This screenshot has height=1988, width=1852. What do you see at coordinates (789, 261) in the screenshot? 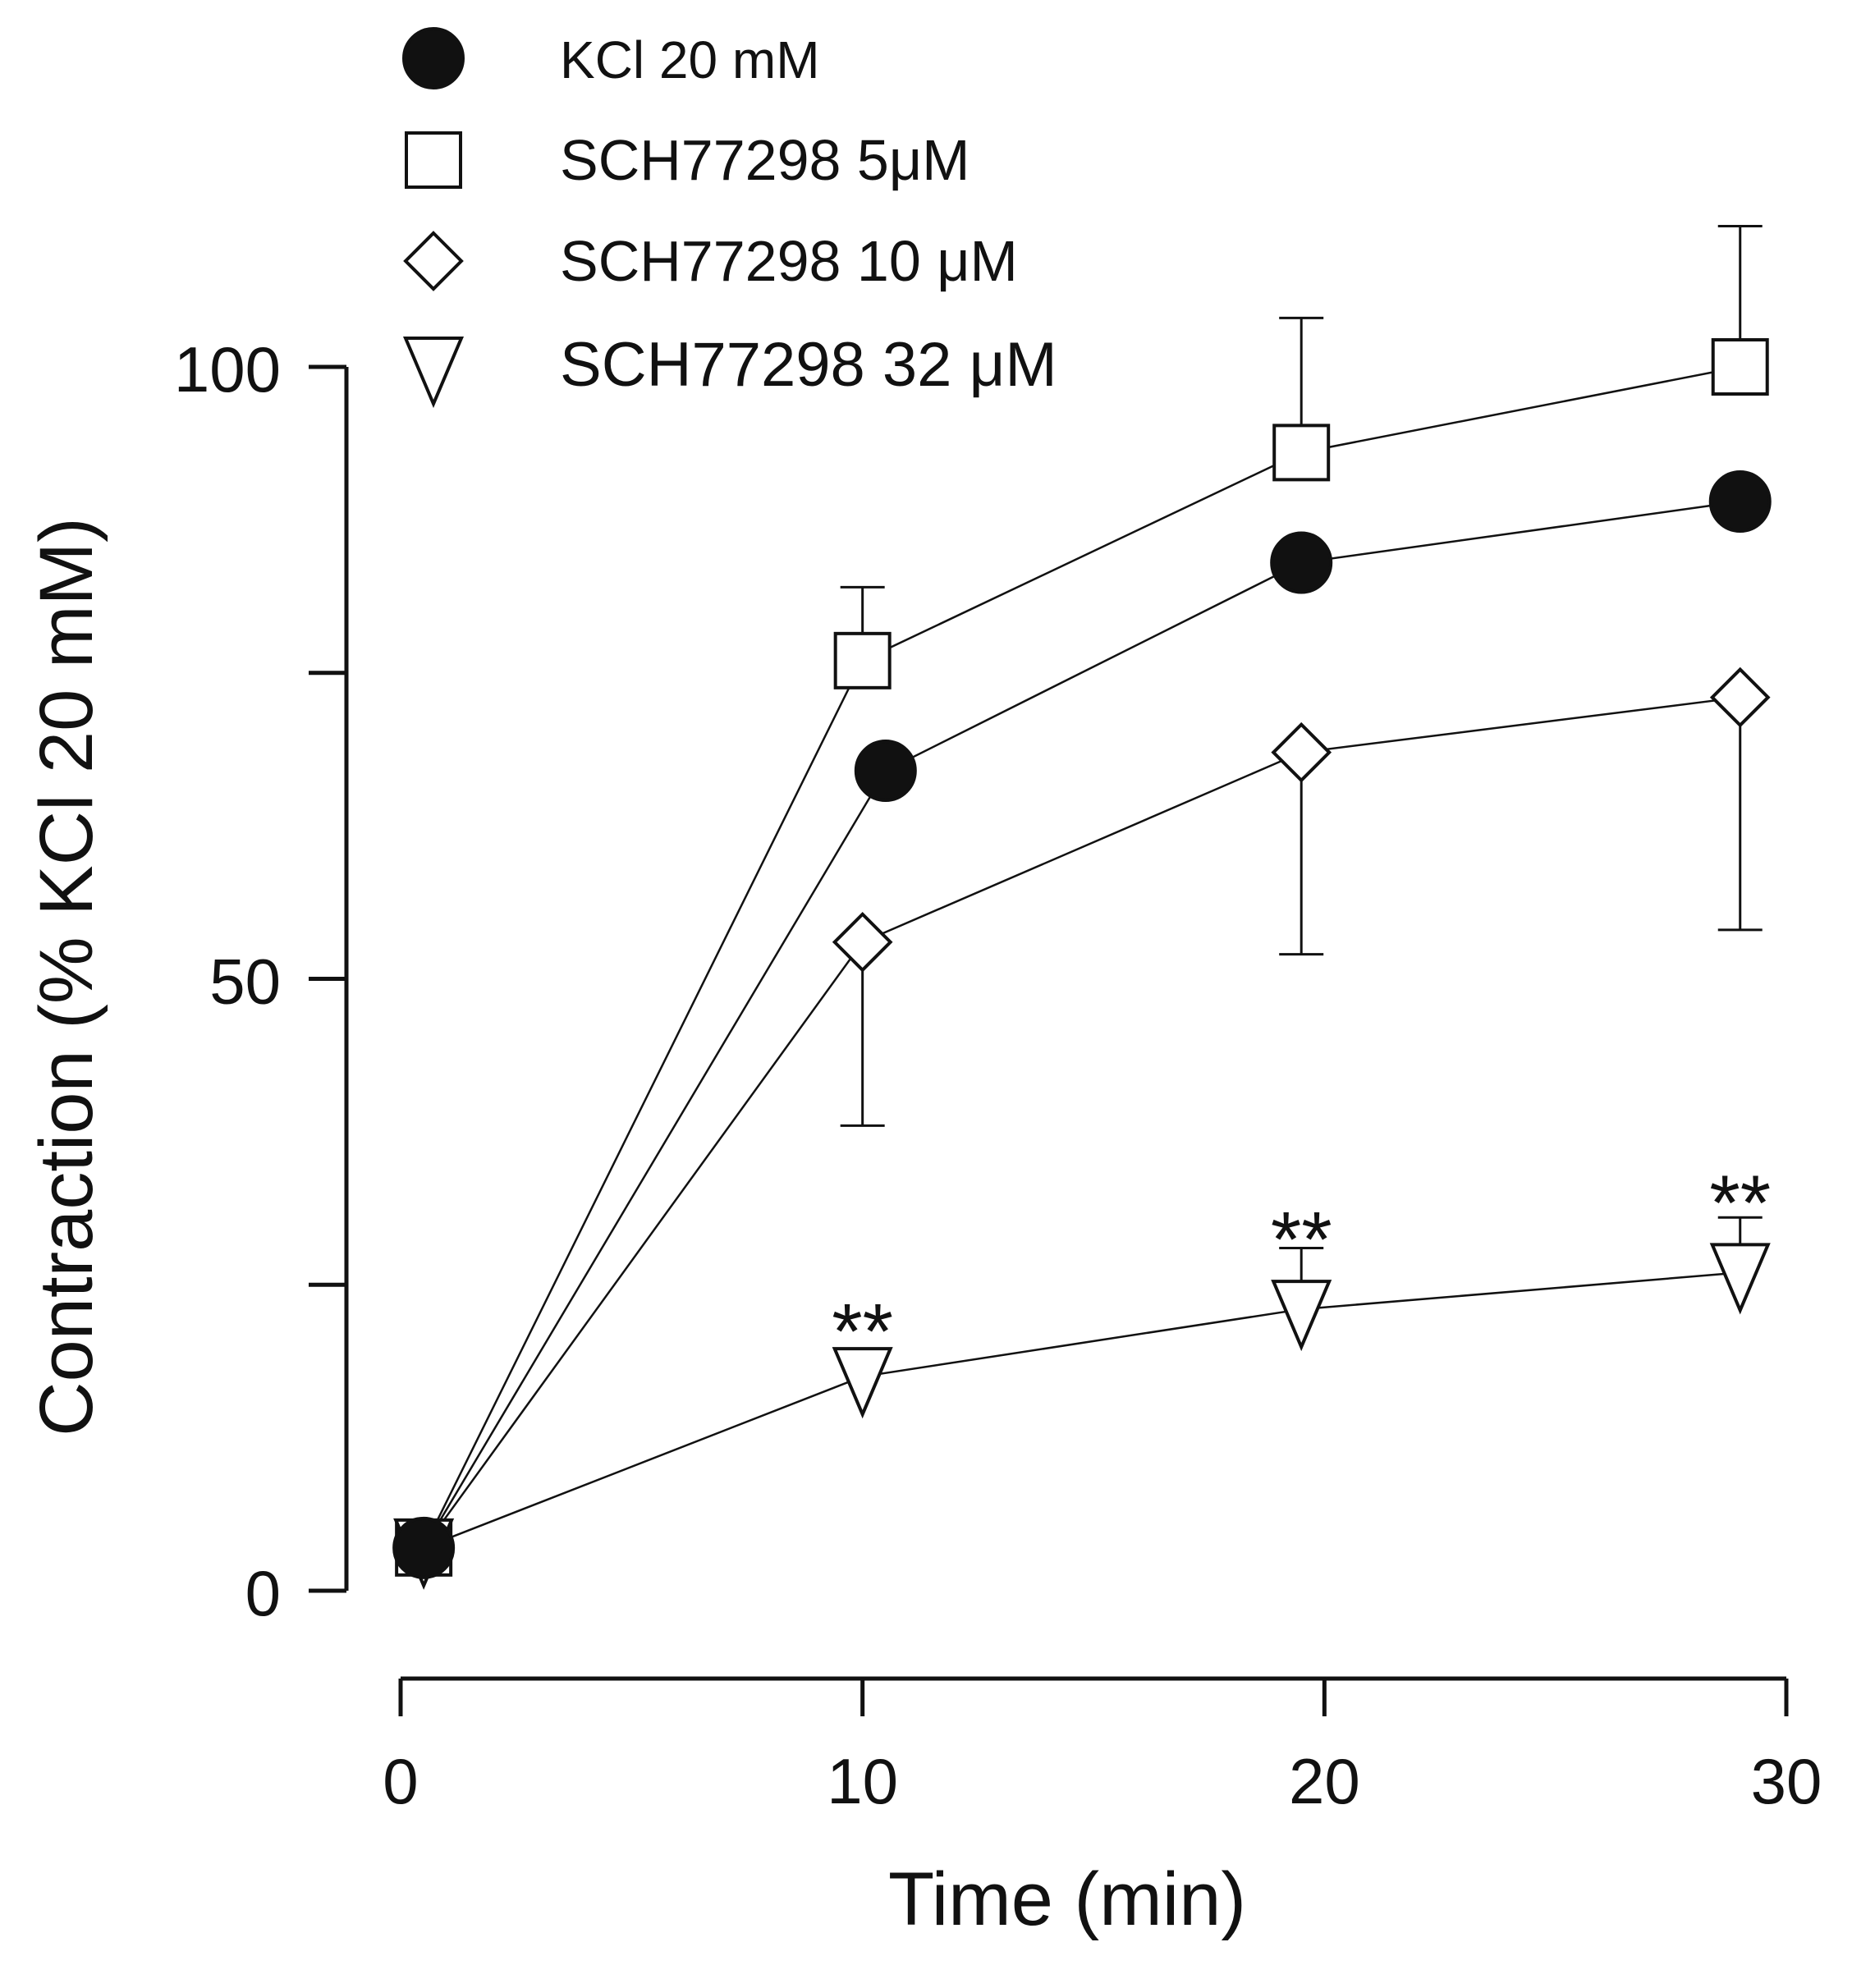
I see `legend-label: SCH77298 10 μM` at bounding box center [789, 261].